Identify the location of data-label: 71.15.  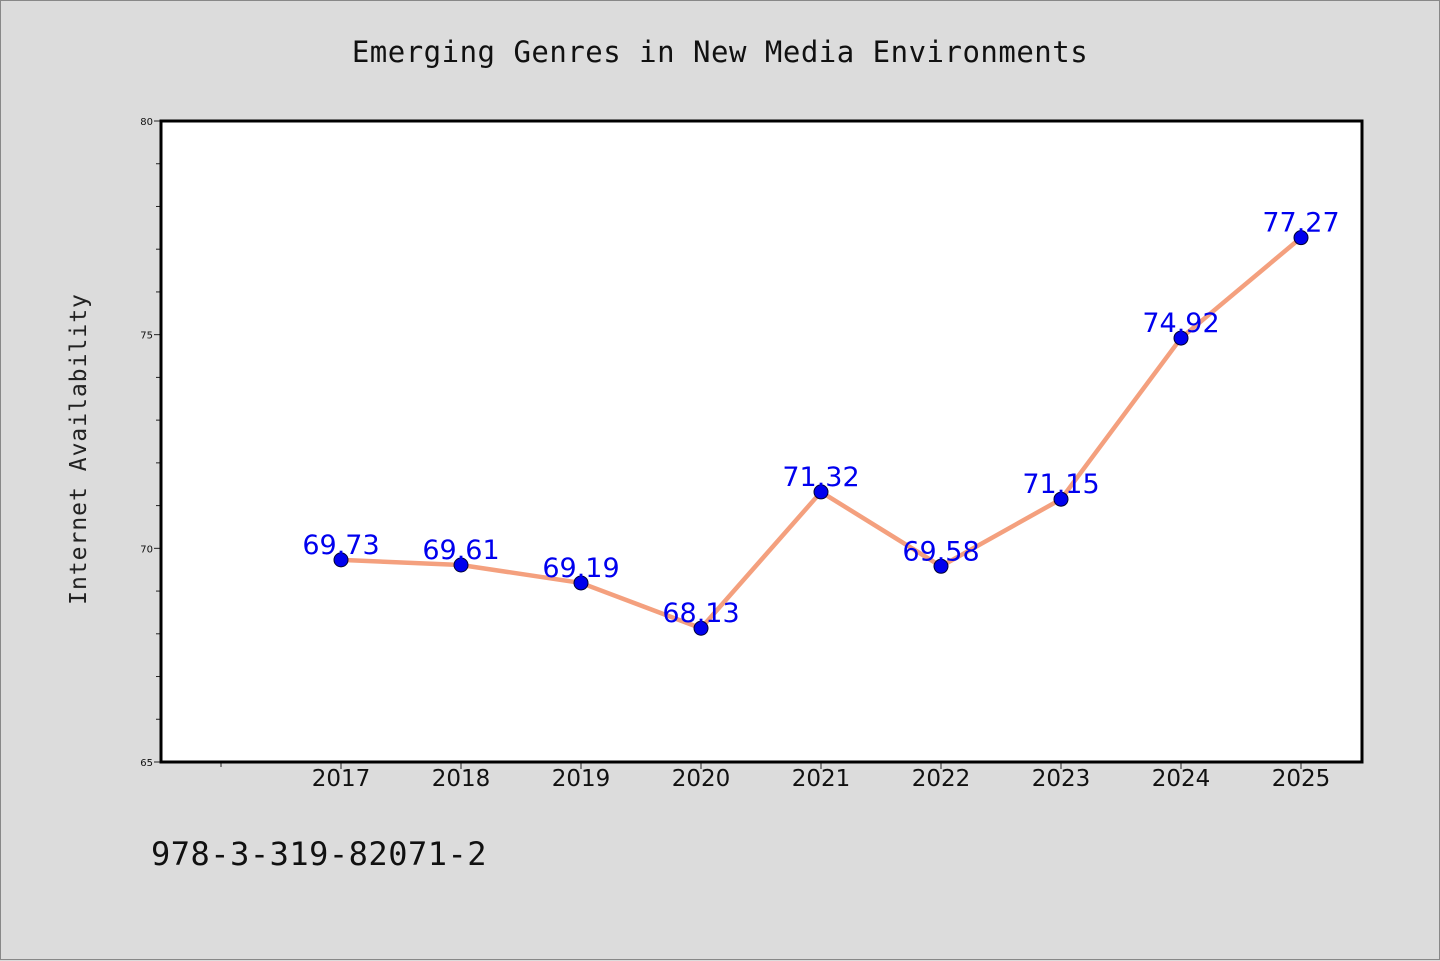
(1060, 484).